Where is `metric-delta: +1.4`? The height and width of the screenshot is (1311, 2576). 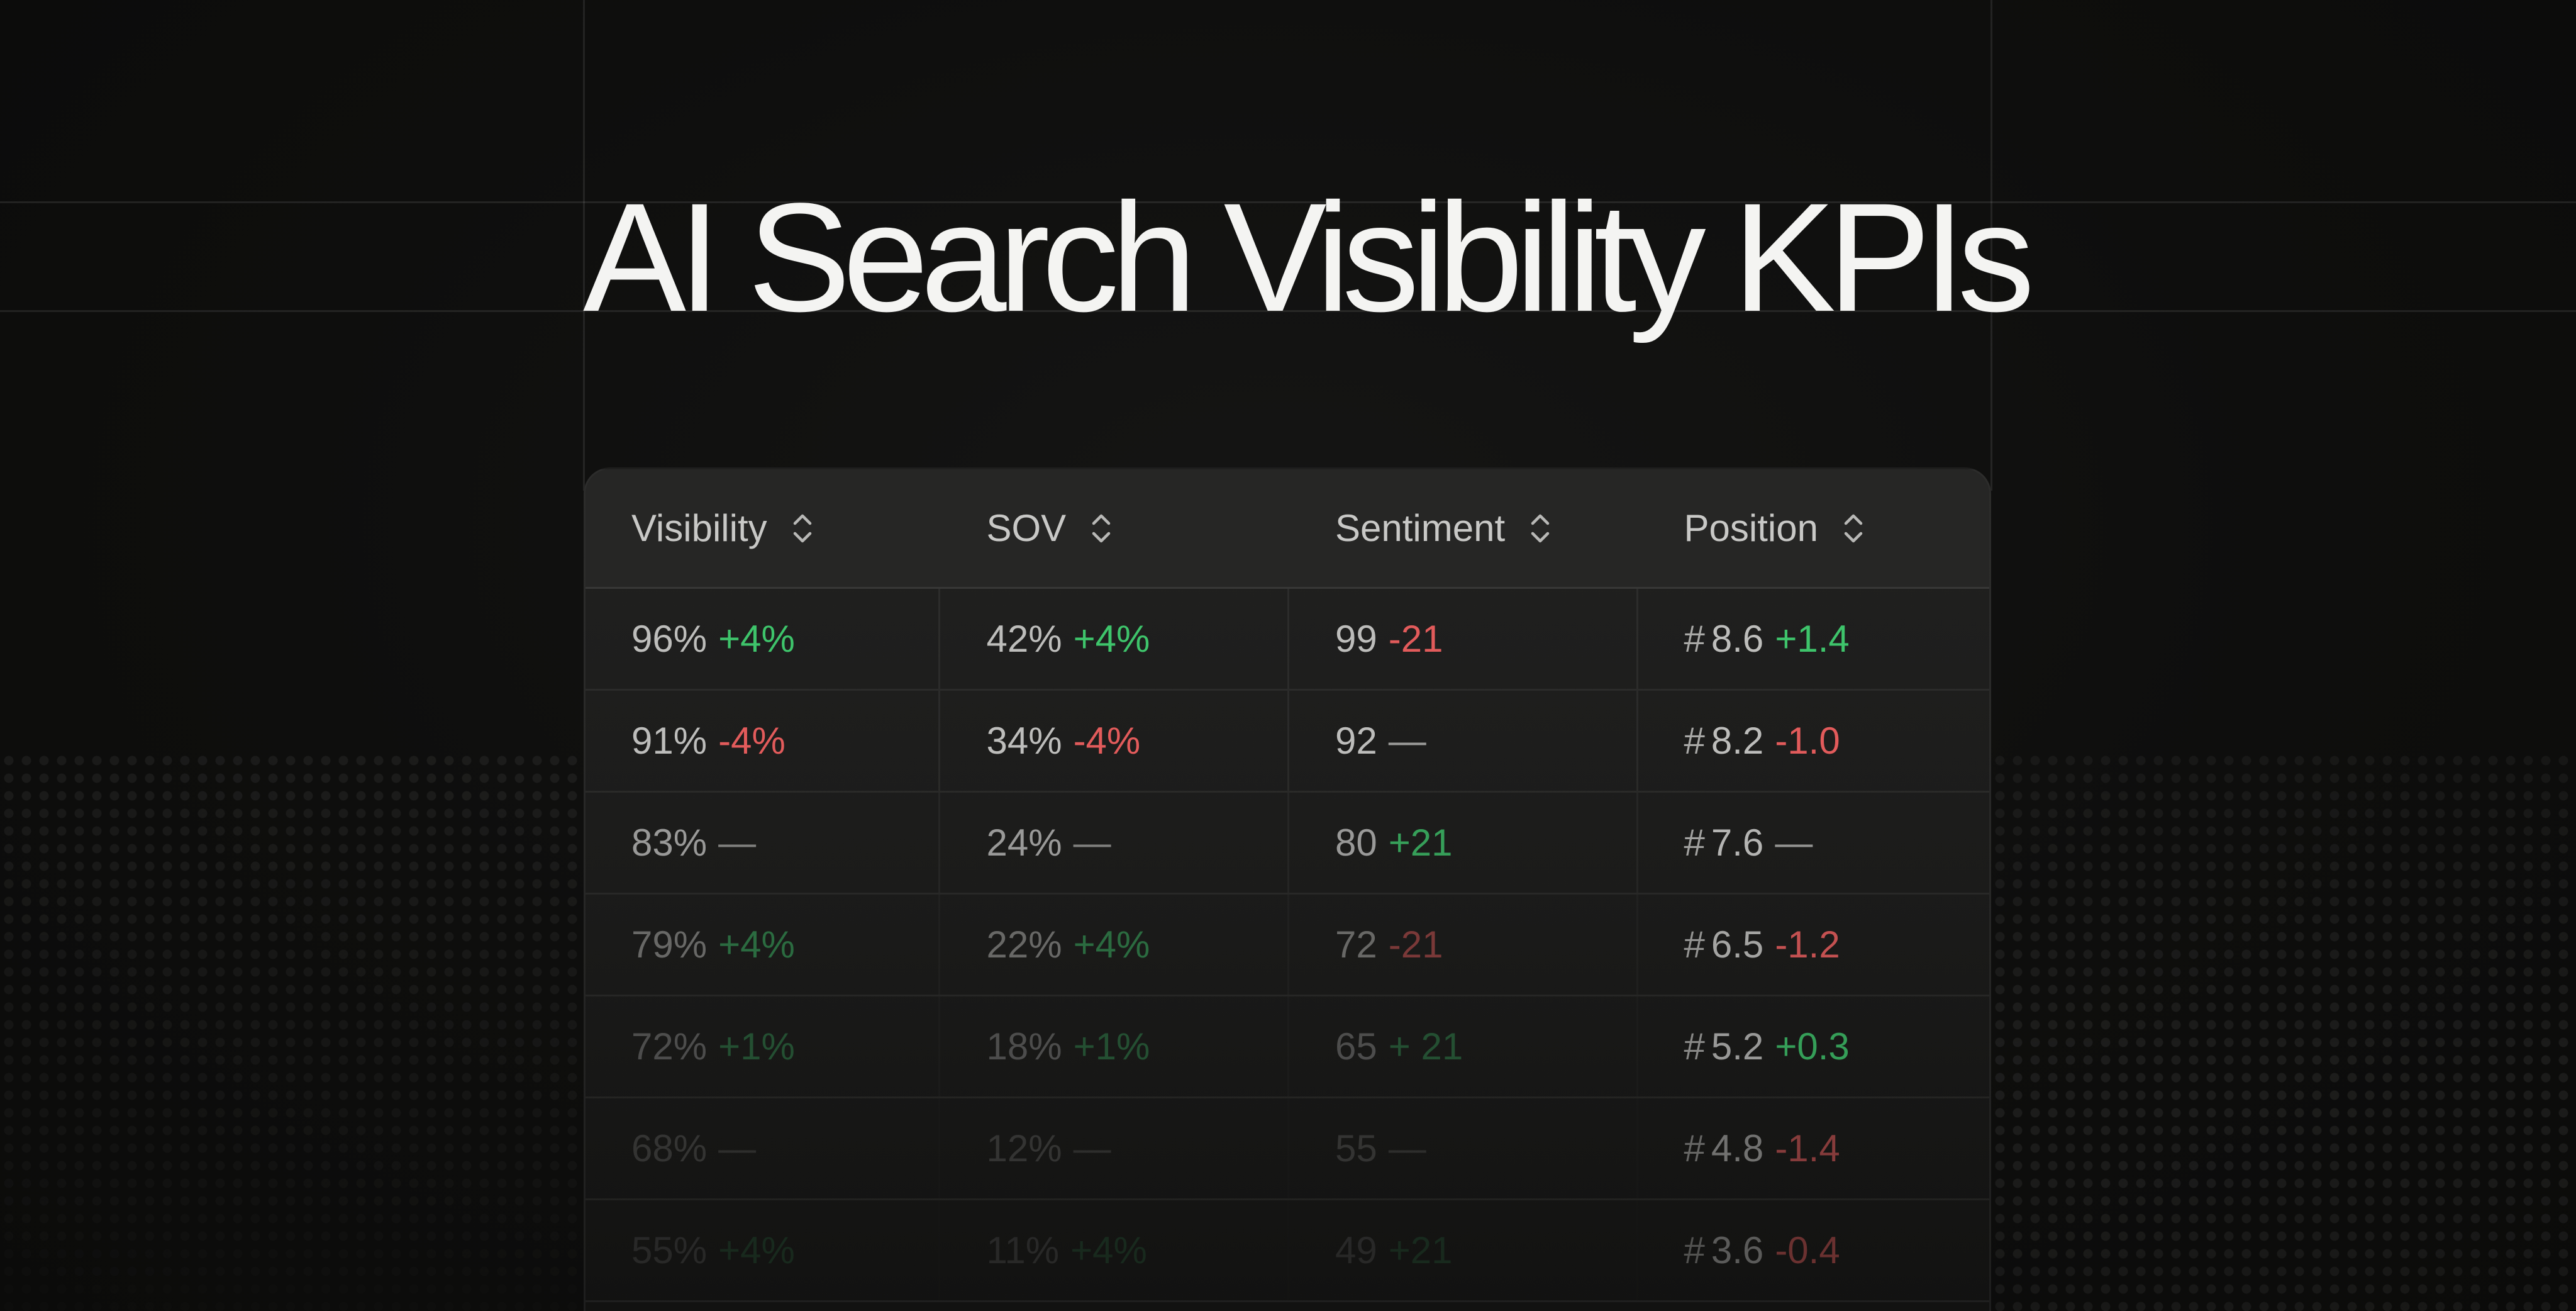
metric-delta: +1.4 is located at coordinates (1812, 639).